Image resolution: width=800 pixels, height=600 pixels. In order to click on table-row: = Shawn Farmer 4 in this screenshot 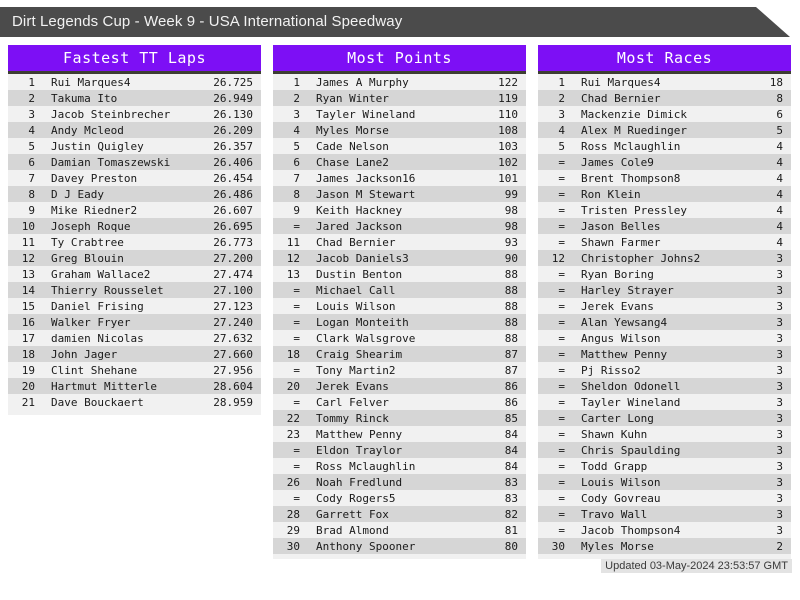, I will do `click(664, 242)`.